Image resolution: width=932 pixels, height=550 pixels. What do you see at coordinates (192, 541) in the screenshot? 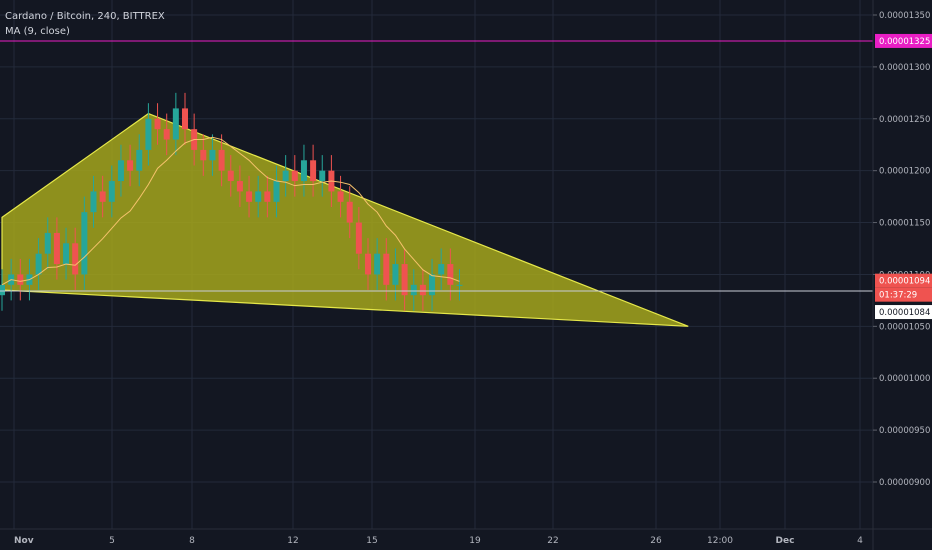
I see `x-tick-label: 8` at bounding box center [192, 541].